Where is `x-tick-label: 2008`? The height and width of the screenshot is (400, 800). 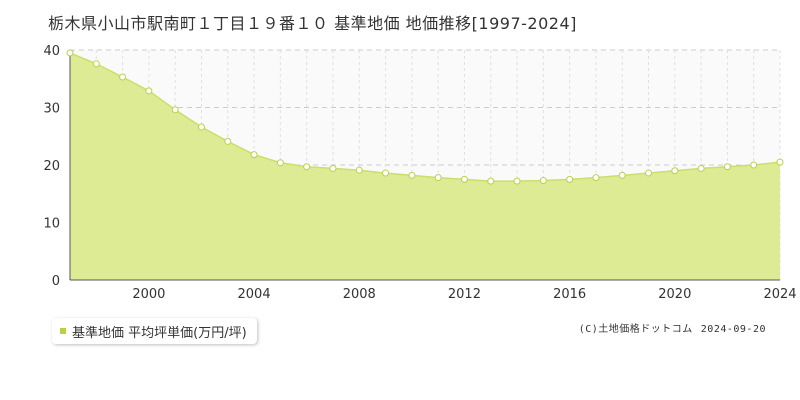
x-tick-label: 2008 is located at coordinates (359, 293).